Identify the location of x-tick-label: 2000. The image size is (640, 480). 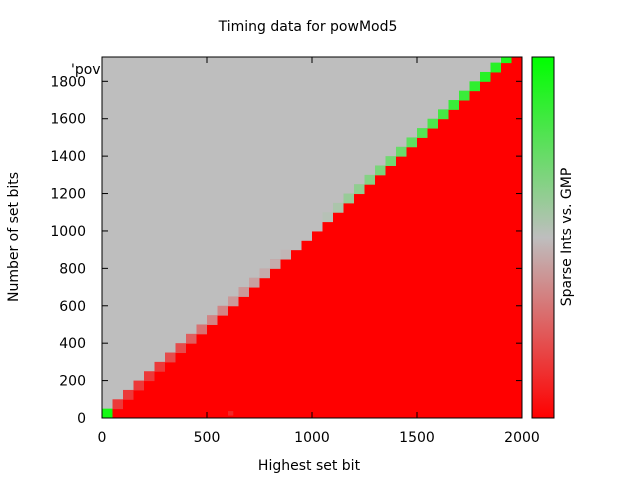
(522, 438).